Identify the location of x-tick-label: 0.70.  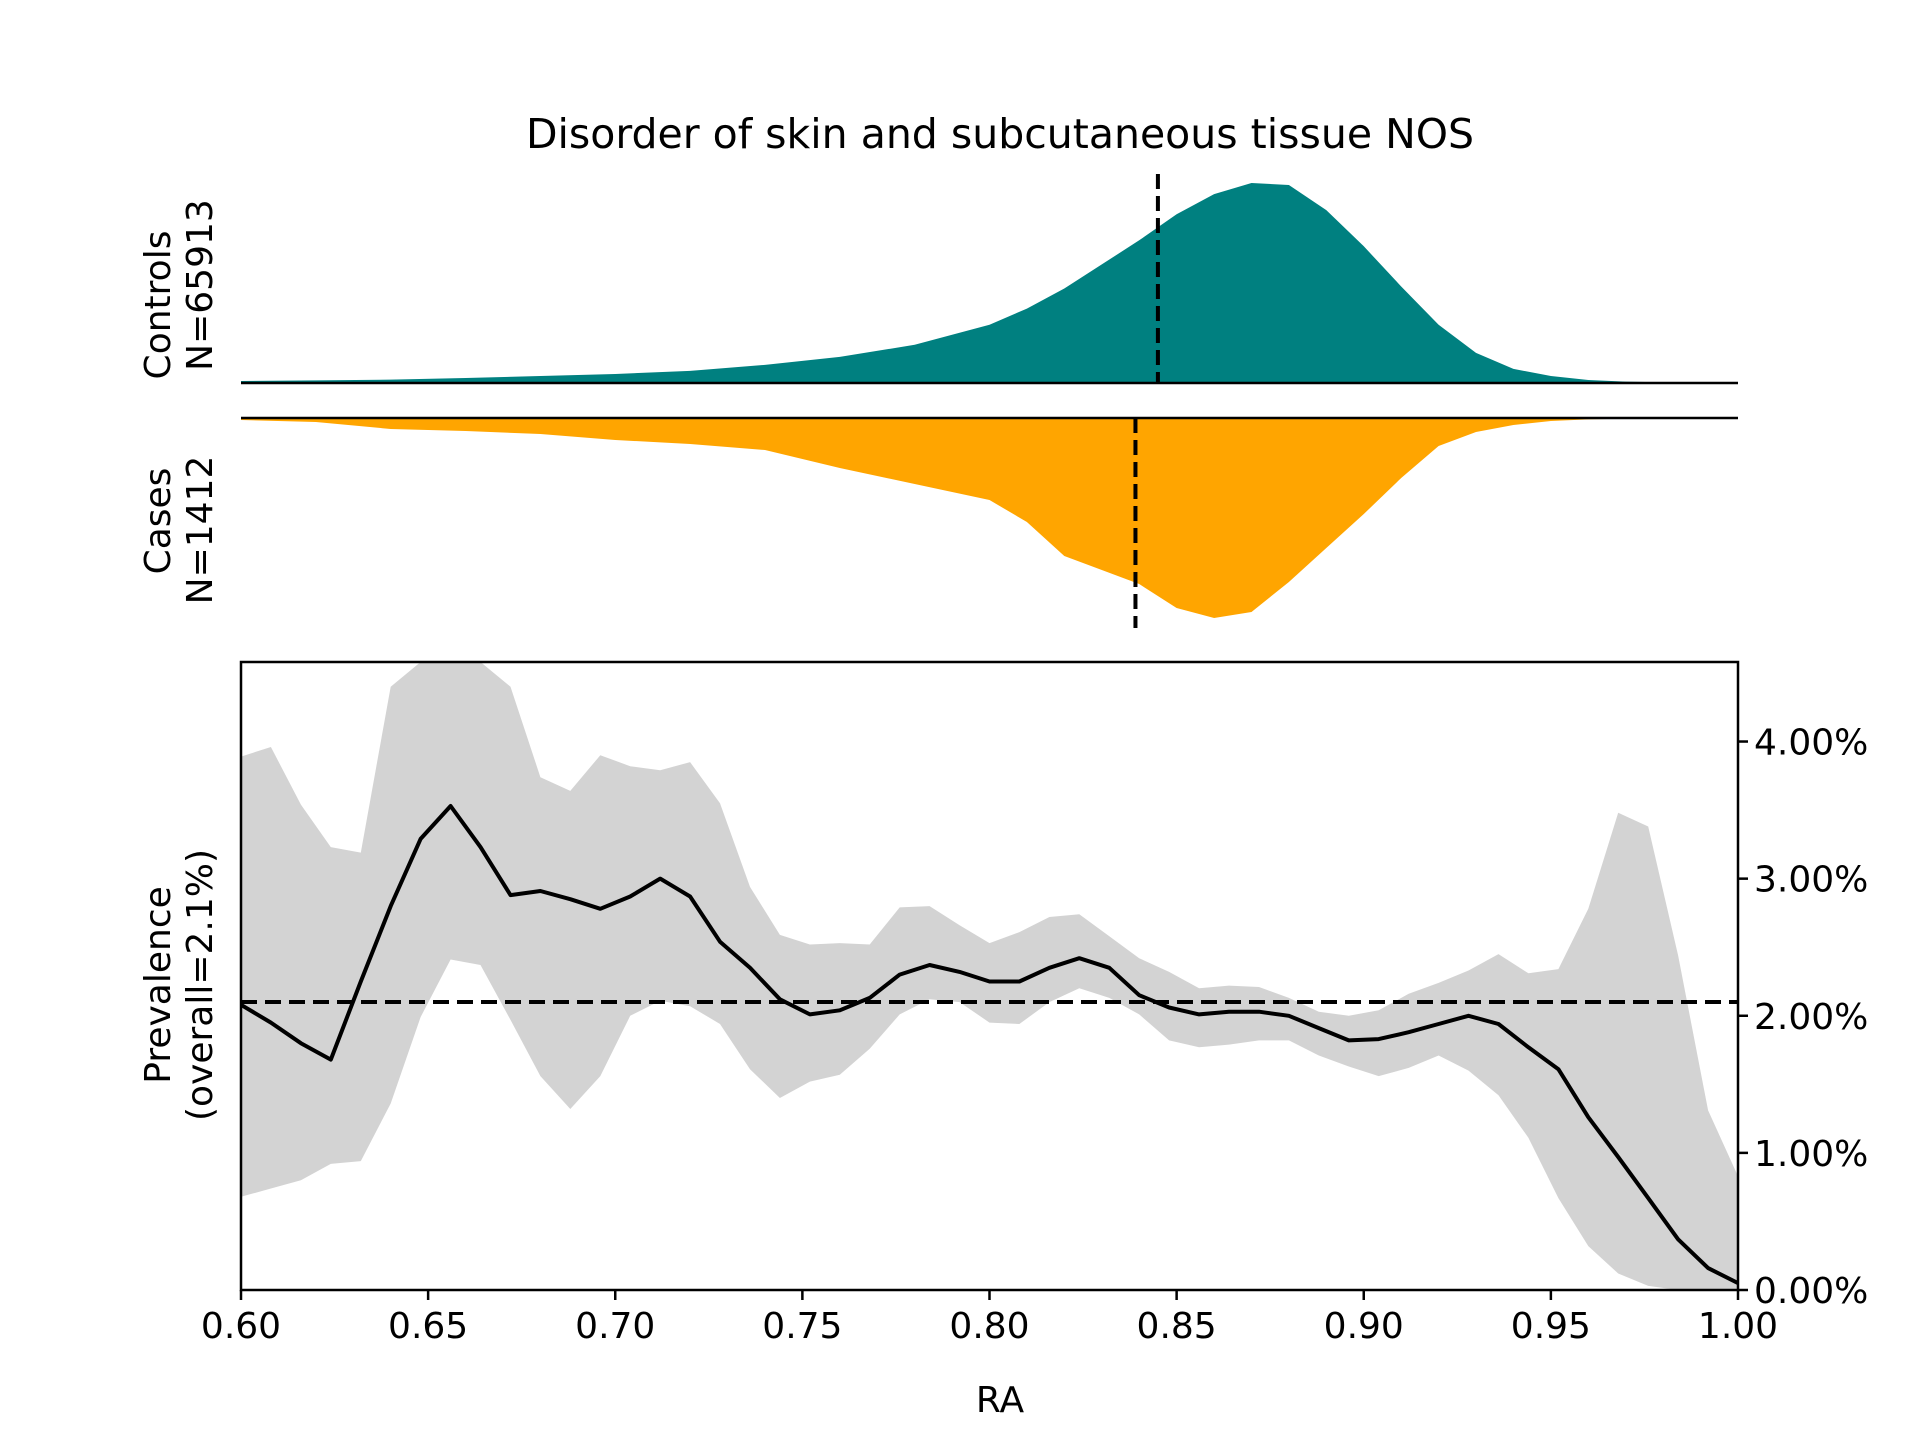
(615, 1326).